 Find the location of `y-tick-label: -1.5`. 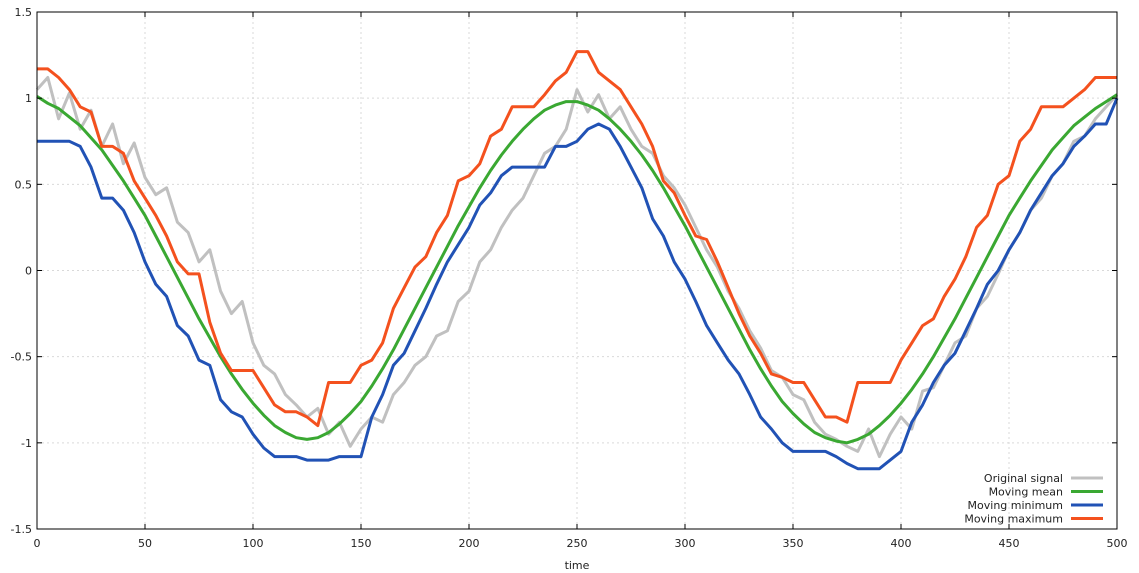

y-tick-label: -1.5 is located at coordinates (21, 529).